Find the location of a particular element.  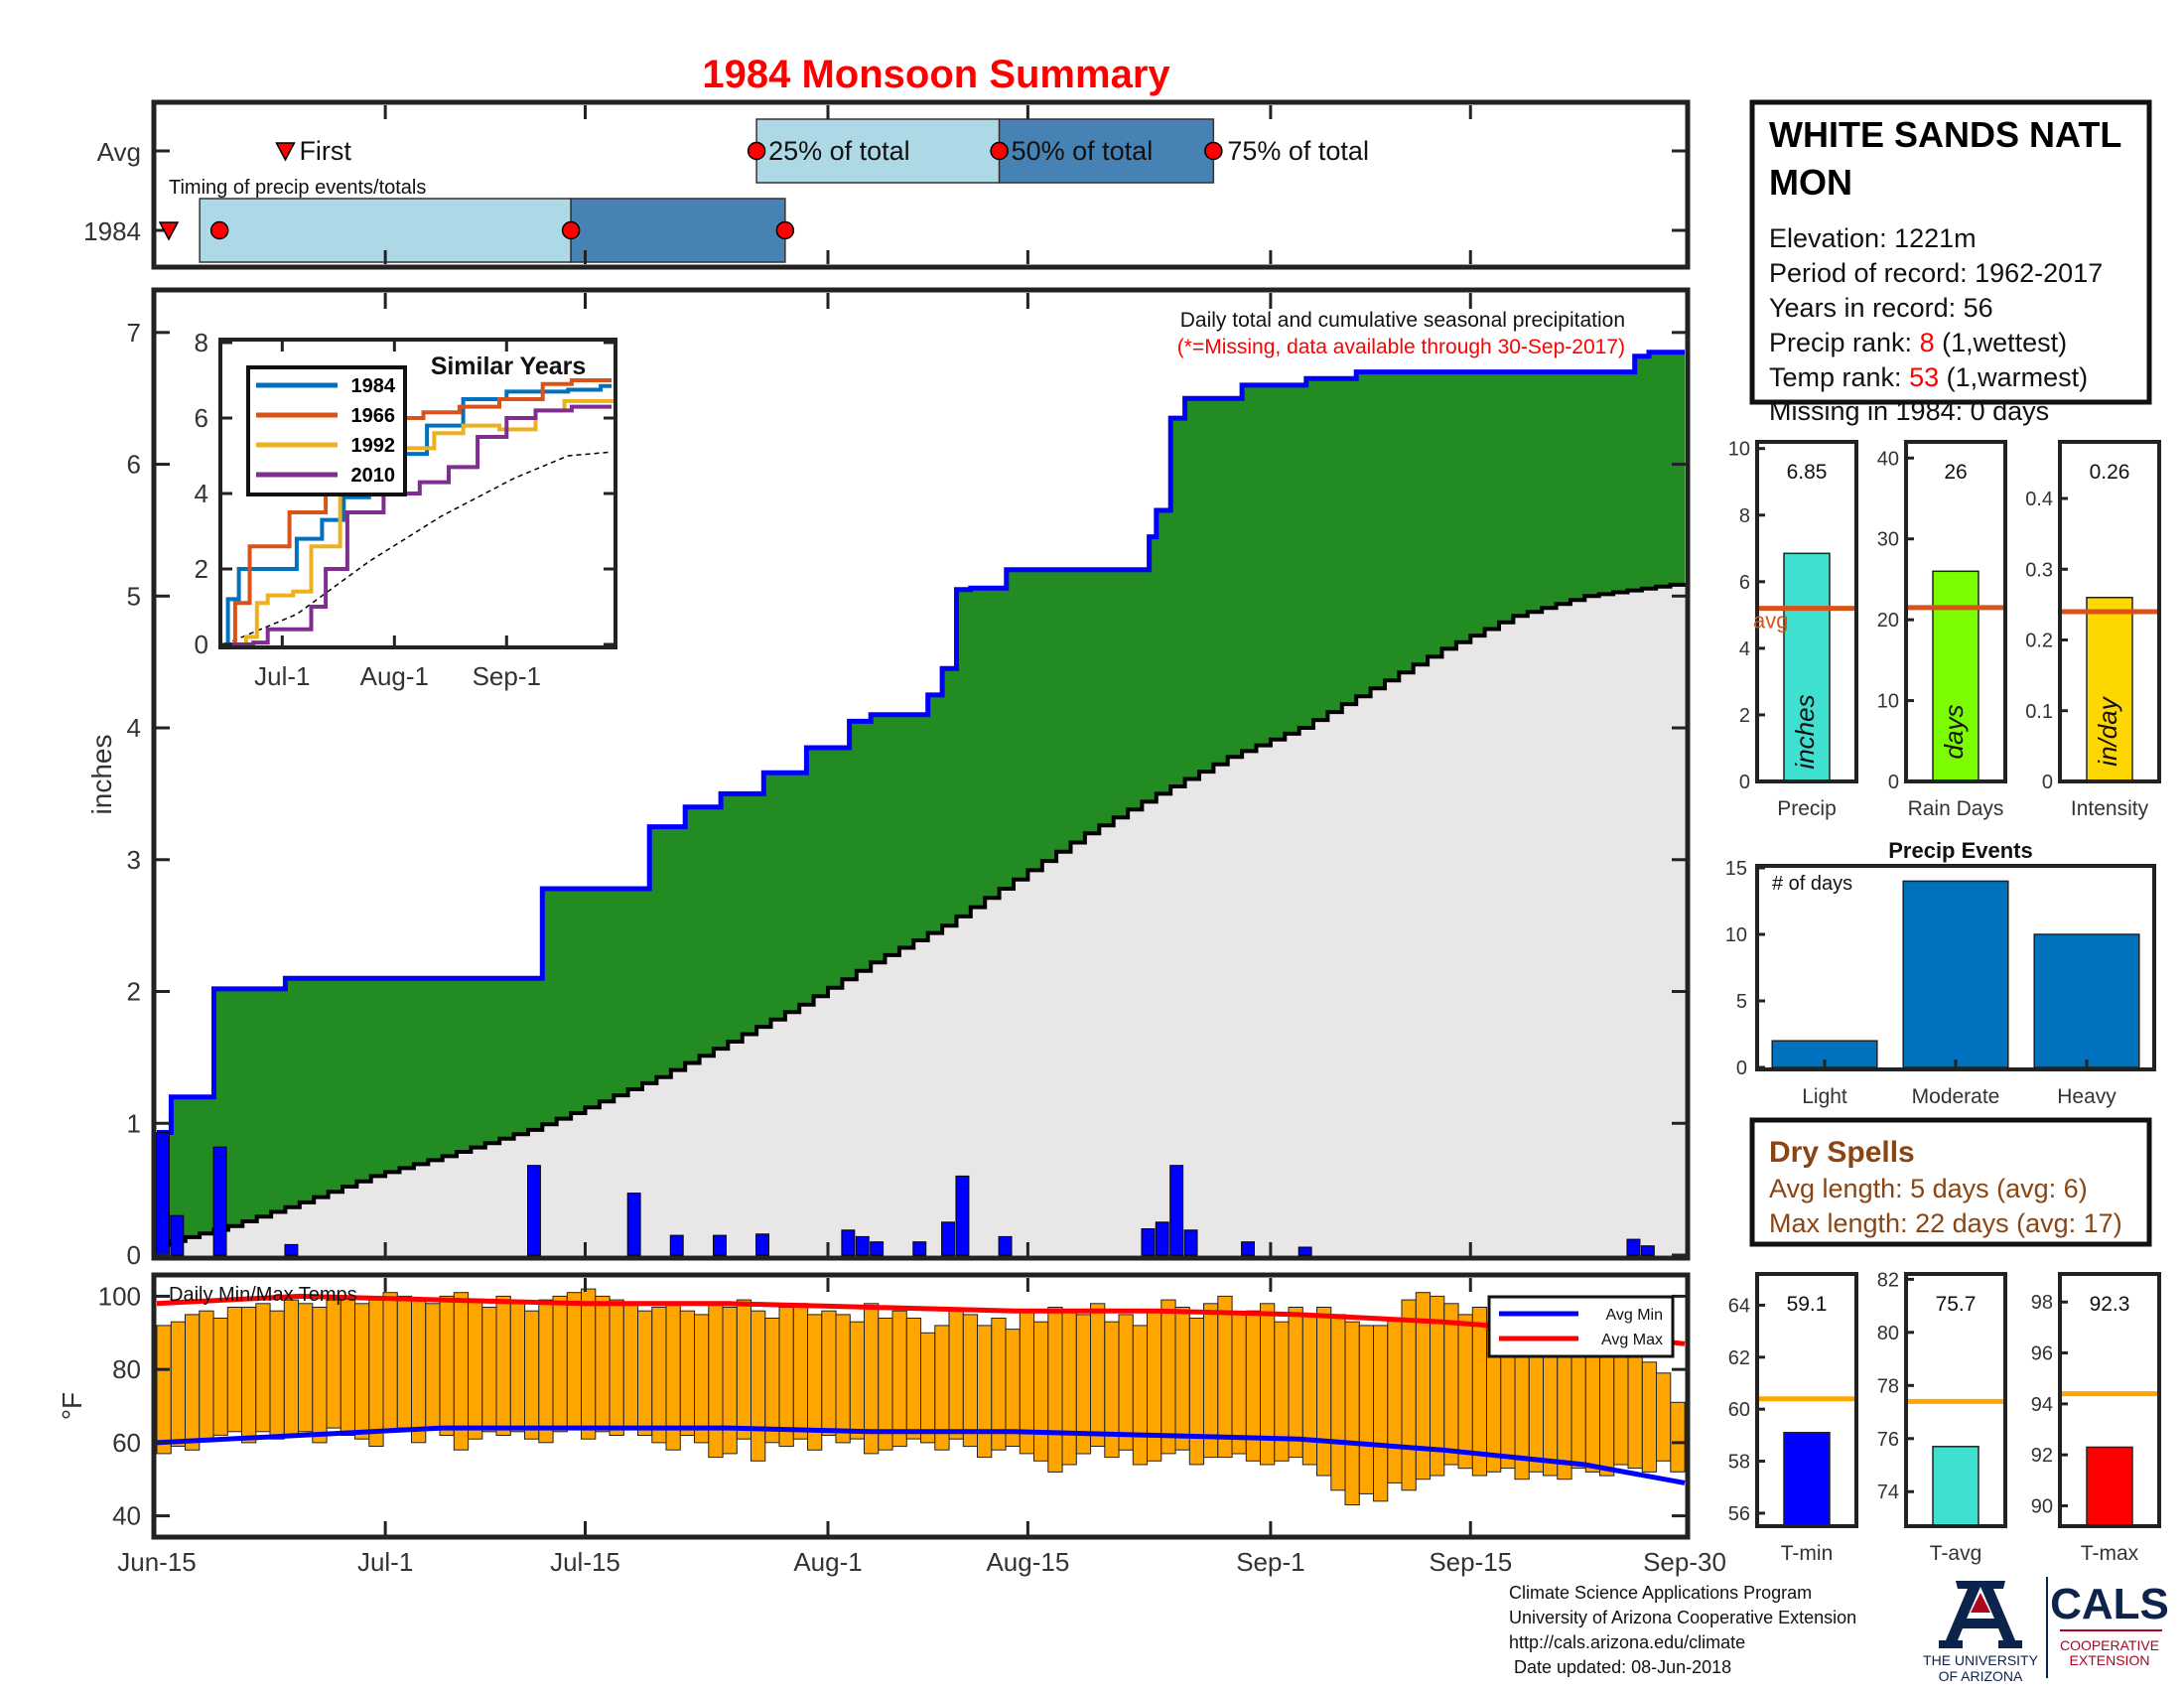

precip-stat-ytick-label-0-1: 2 is located at coordinates (1744, 716).